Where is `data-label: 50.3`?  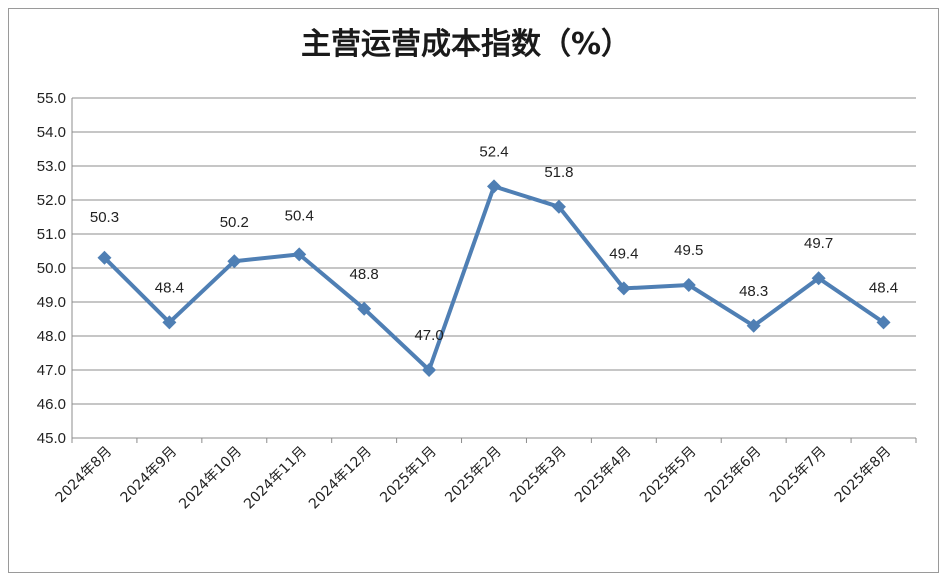
data-label: 50.3 is located at coordinates (104, 217).